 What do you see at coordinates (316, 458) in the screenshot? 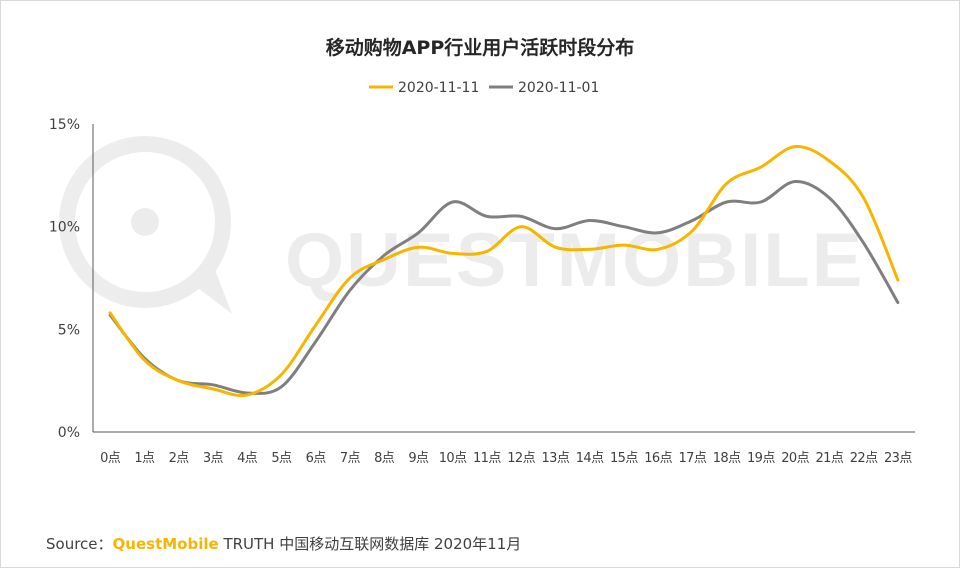
I see `x-tick-label: 6点` at bounding box center [316, 458].